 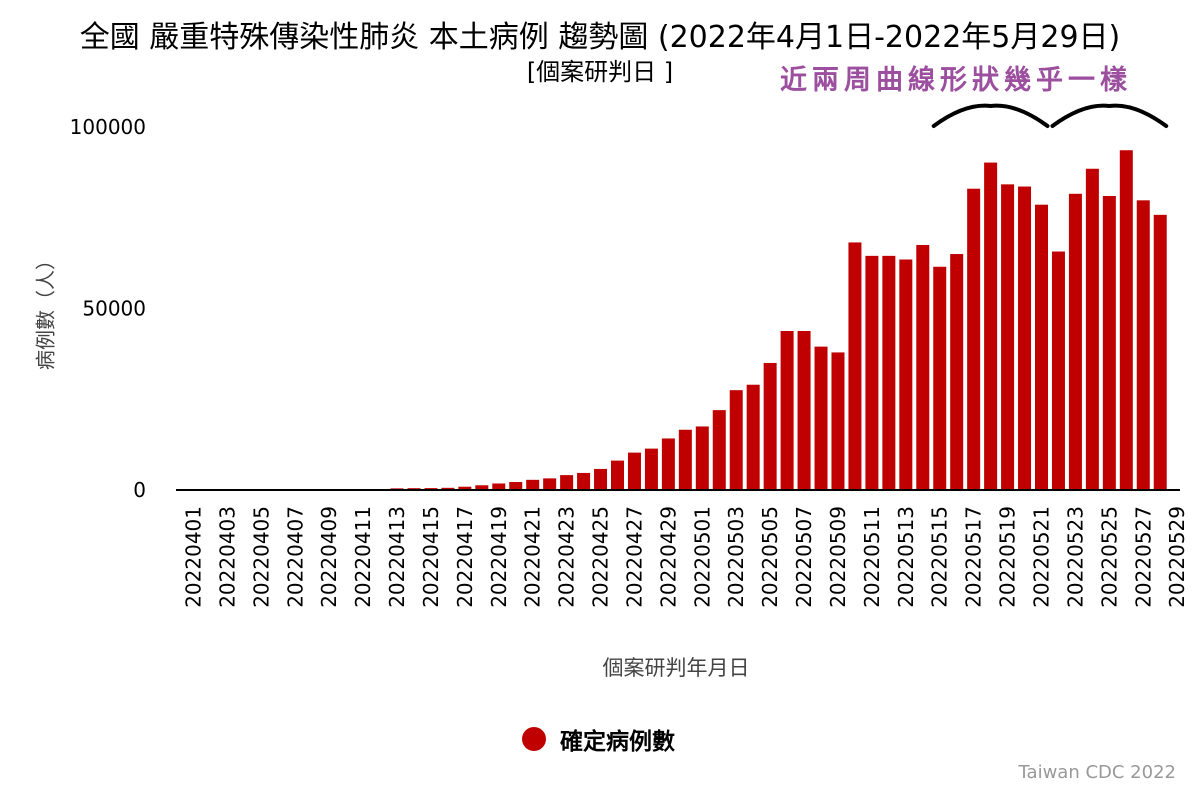 What do you see at coordinates (1075, 557) in the screenshot?
I see `x-tick-label: 20220523` at bounding box center [1075, 557].